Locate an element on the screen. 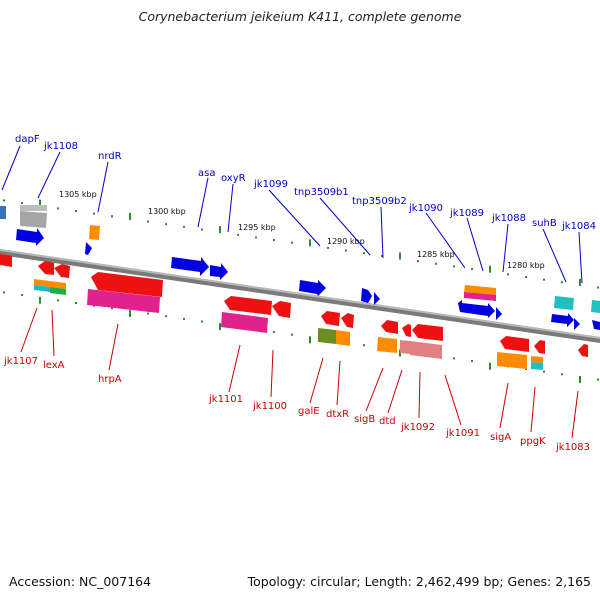  gene-label-jk1084: jk1084 is located at coordinates (578, 226).